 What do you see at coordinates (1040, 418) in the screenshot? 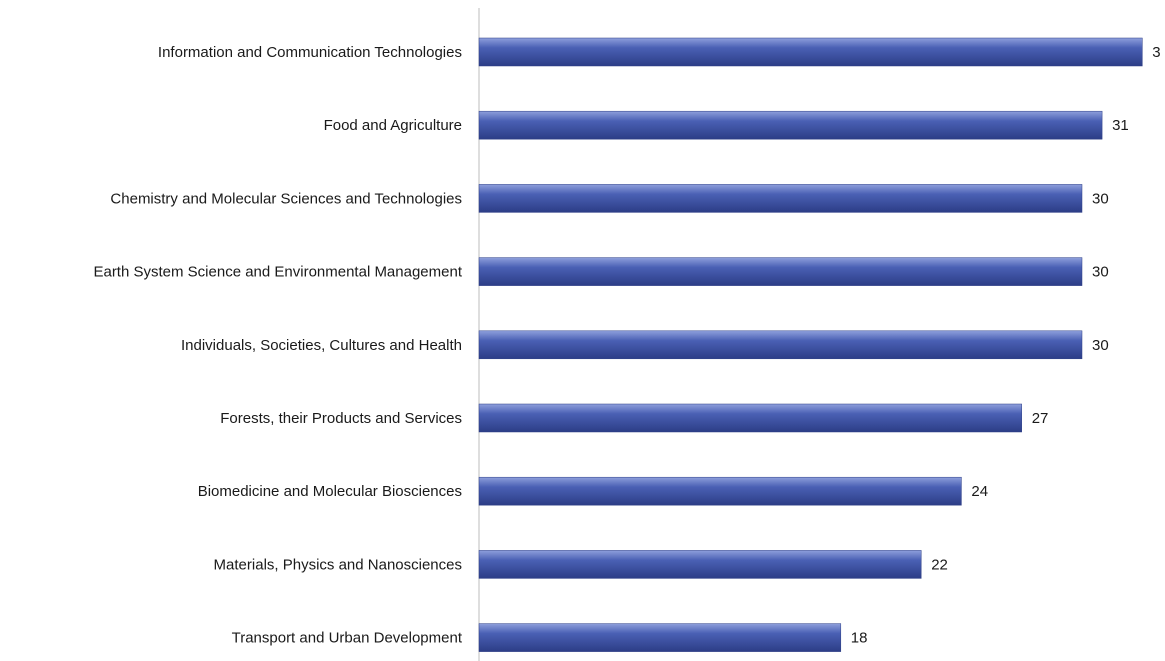
I see `data-label: 27` at bounding box center [1040, 418].